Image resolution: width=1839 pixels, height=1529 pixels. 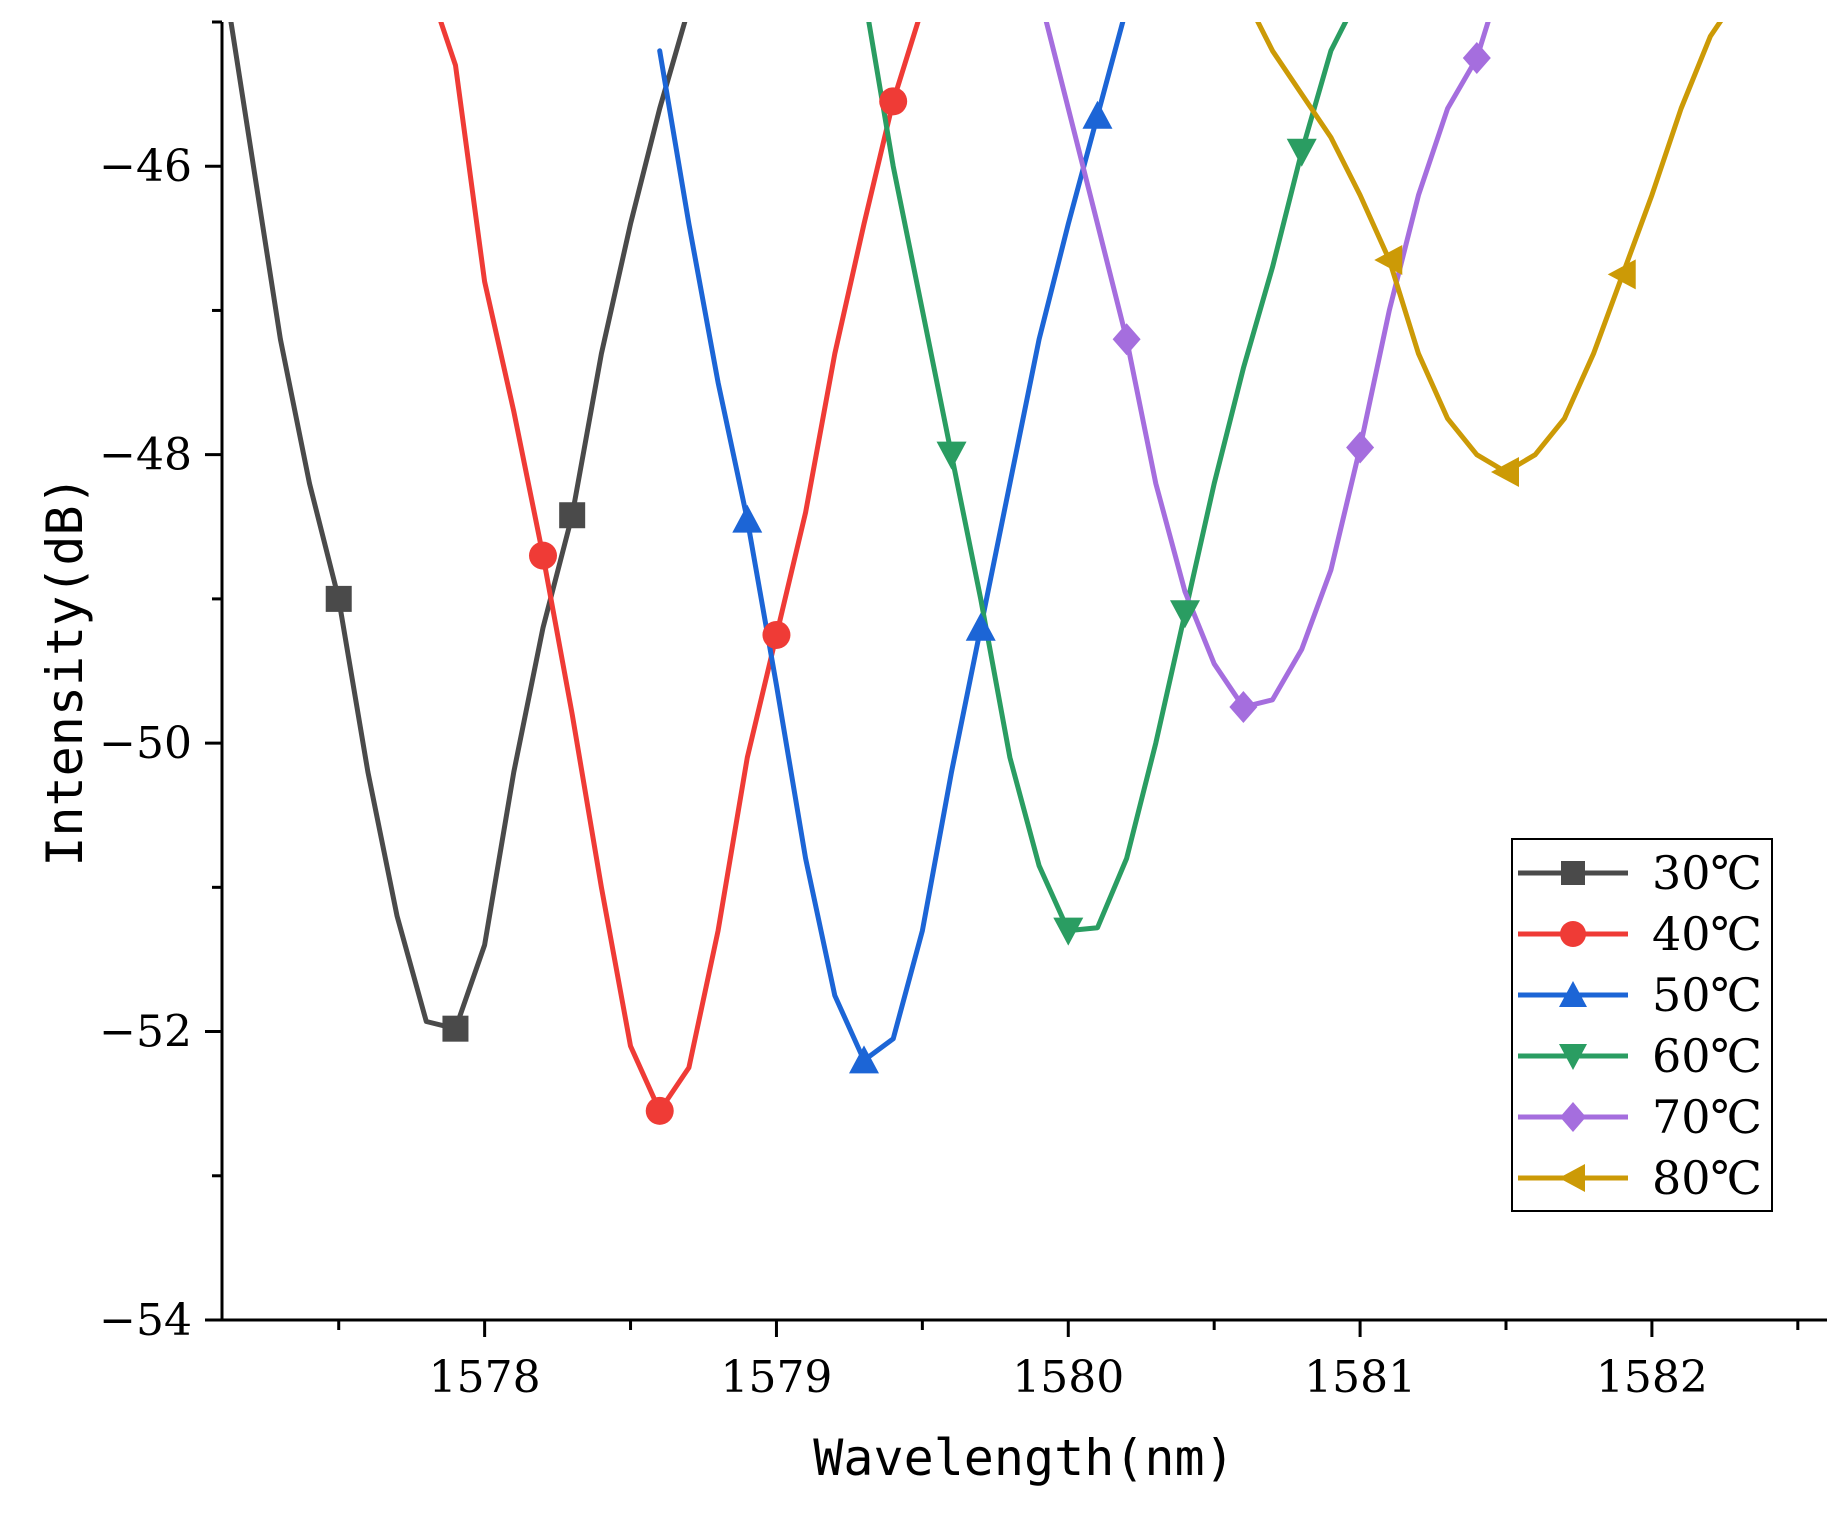 What do you see at coordinates (1707, 1117) in the screenshot?
I see `legend-label-70: 70℃` at bounding box center [1707, 1117].